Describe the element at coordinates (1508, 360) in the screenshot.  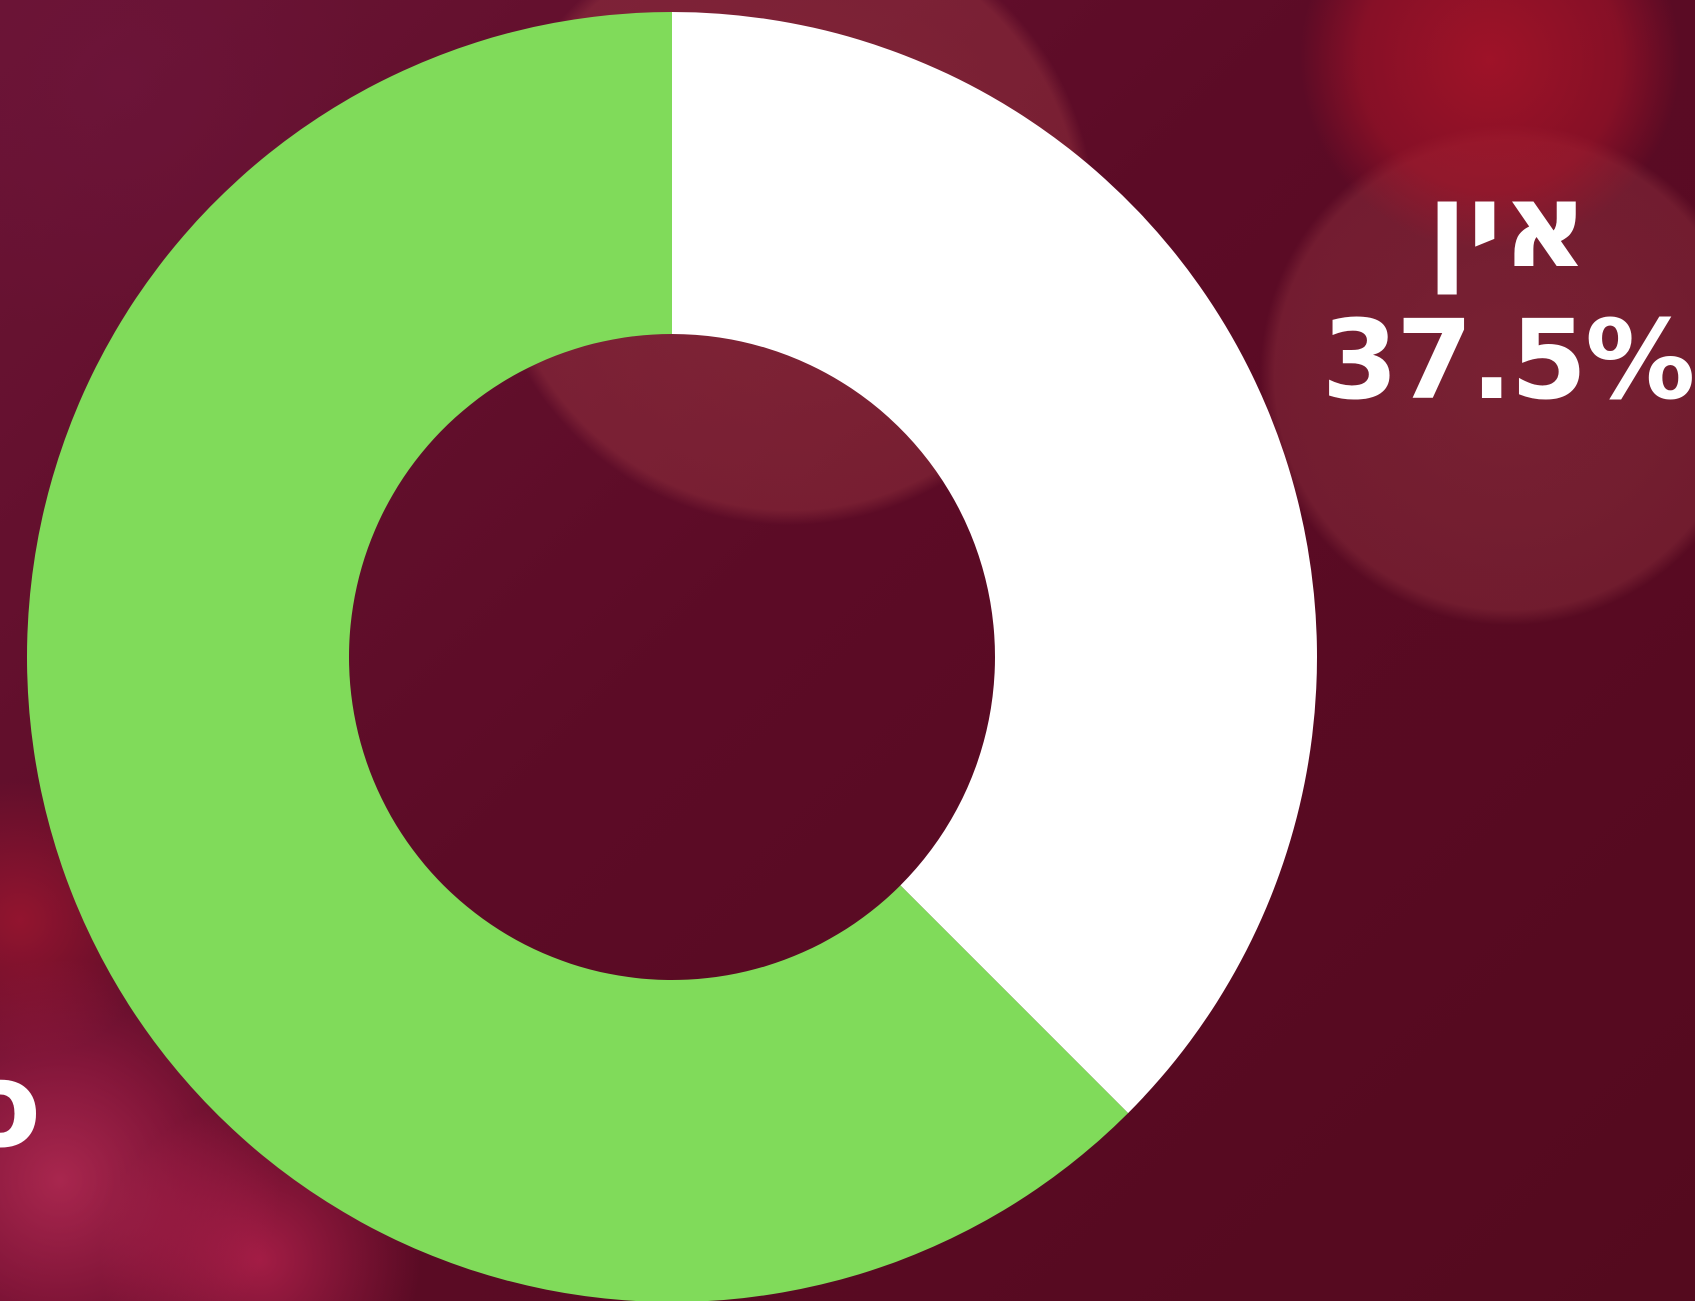
I see `slice-label-percent: 37.5%` at that location.